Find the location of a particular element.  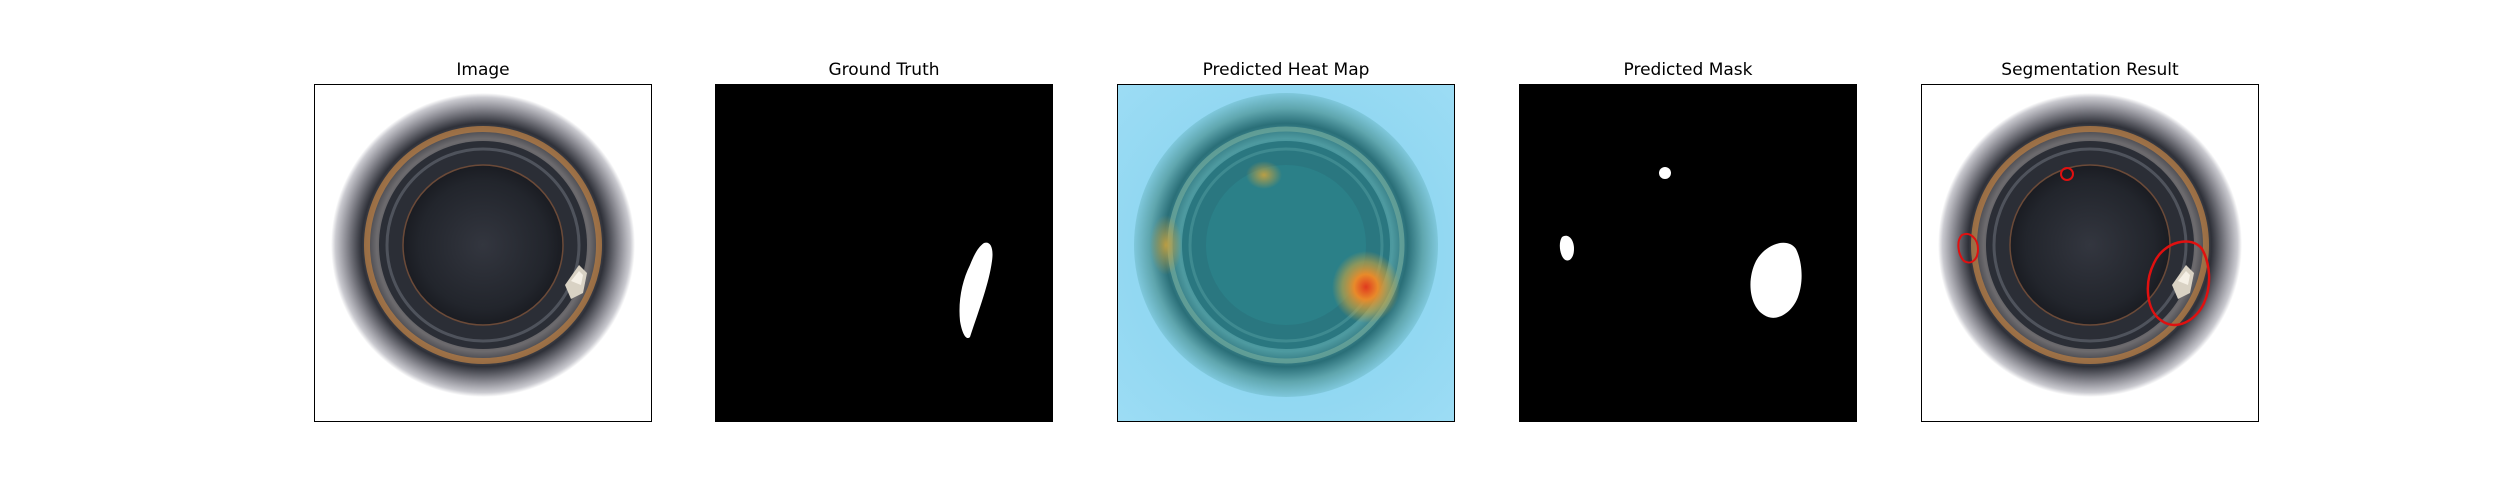

contour-left is located at coordinates (1968, 248).